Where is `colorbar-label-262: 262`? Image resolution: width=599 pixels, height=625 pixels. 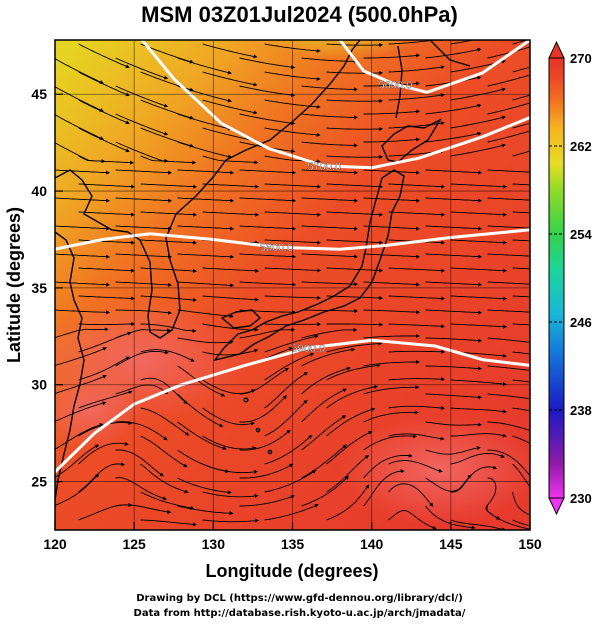 colorbar-label-262: 262 is located at coordinates (581, 146).